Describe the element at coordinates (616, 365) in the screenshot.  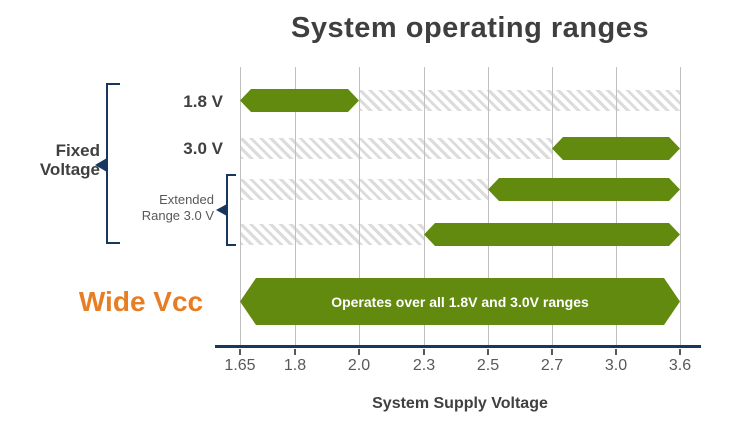
I see `x-axis-tick-label: 3.0` at that location.